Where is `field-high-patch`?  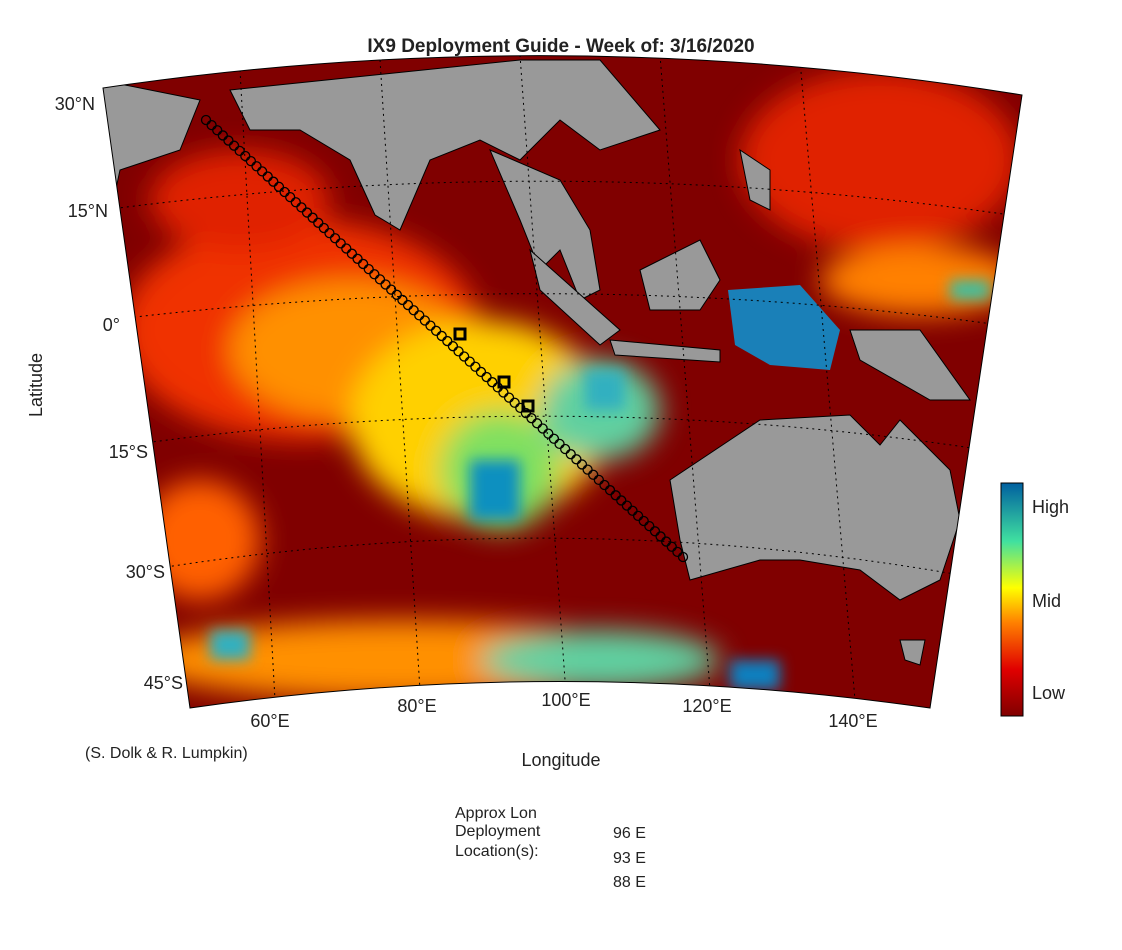 field-high-patch is located at coordinates (784, 327).